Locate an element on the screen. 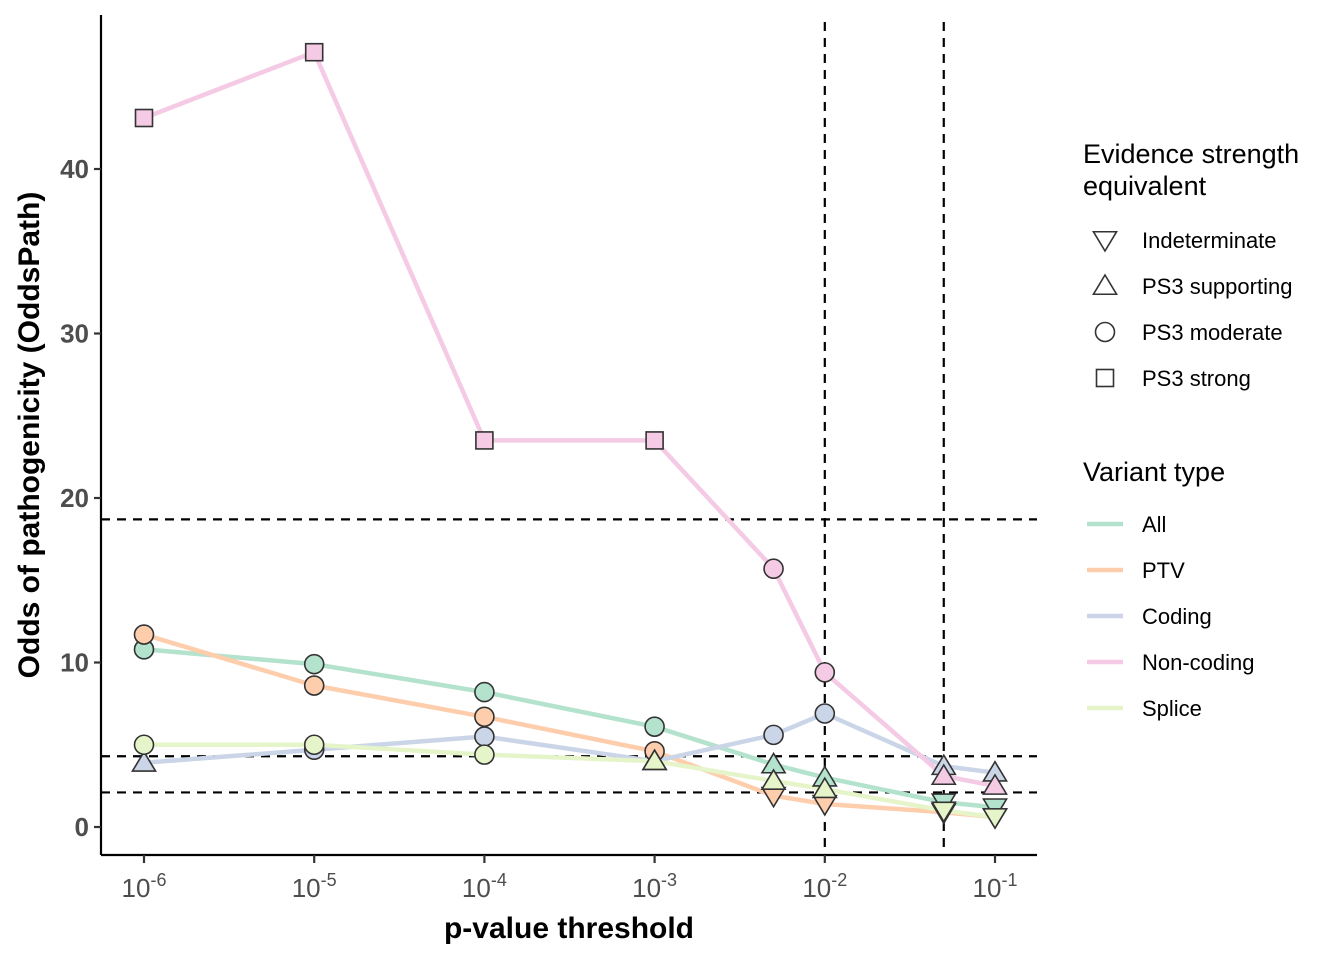 This screenshot has width=1344, height=960. shape-legend-label: PS3 strong is located at coordinates (1196, 378).